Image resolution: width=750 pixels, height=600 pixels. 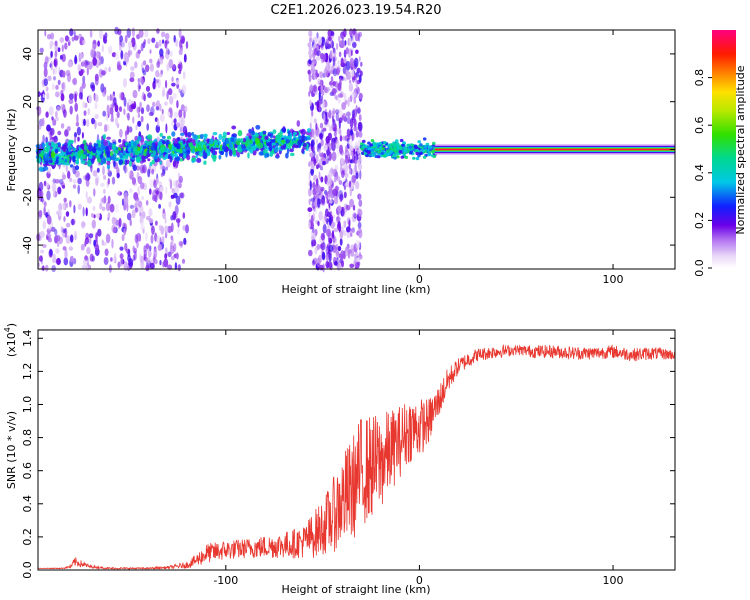 What do you see at coordinates (27, 372) in the screenshot?
I see `y-tick-label: 1.2` at bounding box center [27, 372].